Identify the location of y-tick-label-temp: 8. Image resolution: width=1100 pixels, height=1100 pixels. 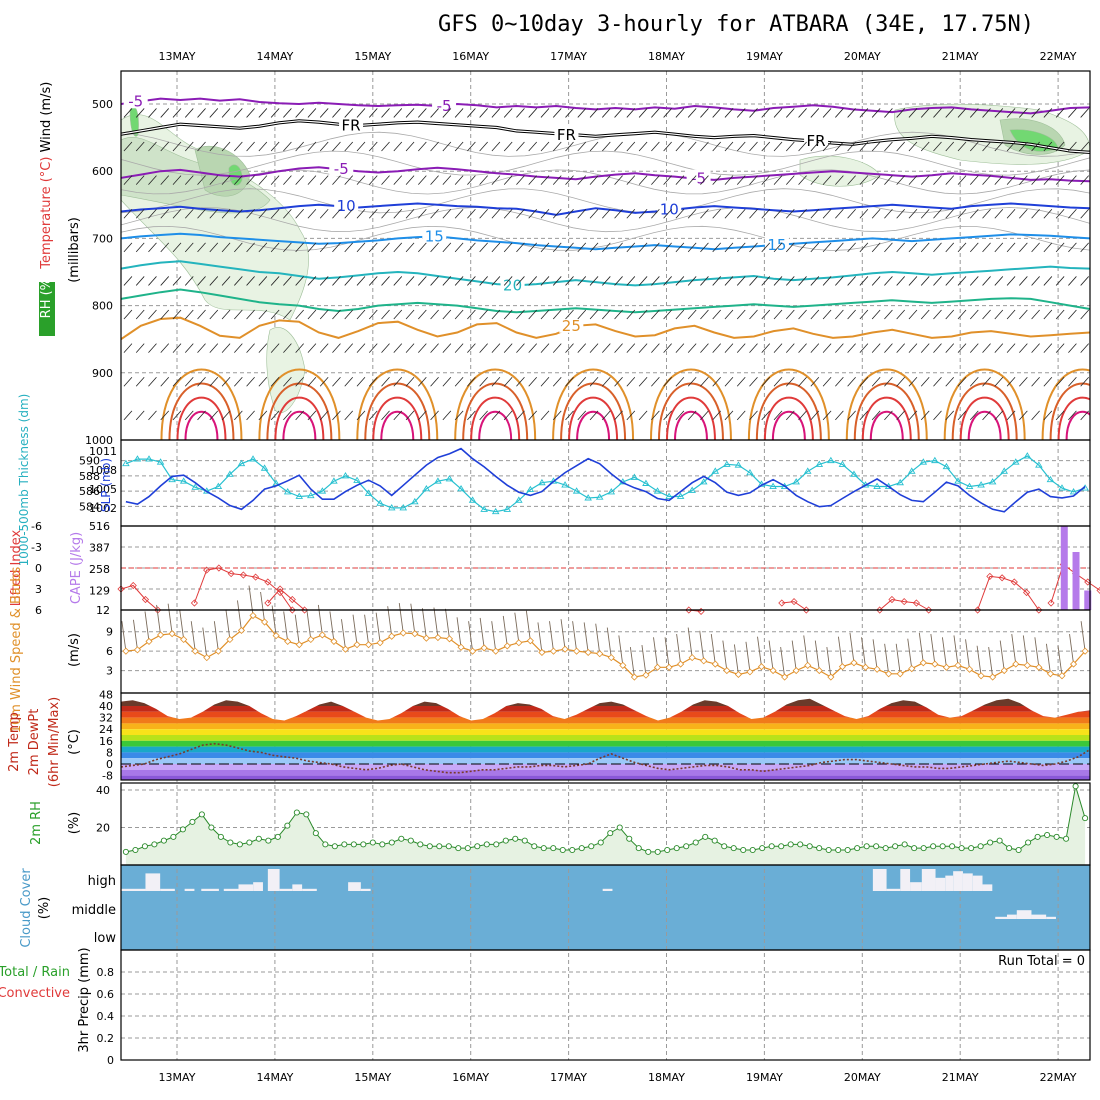
(109, 752).